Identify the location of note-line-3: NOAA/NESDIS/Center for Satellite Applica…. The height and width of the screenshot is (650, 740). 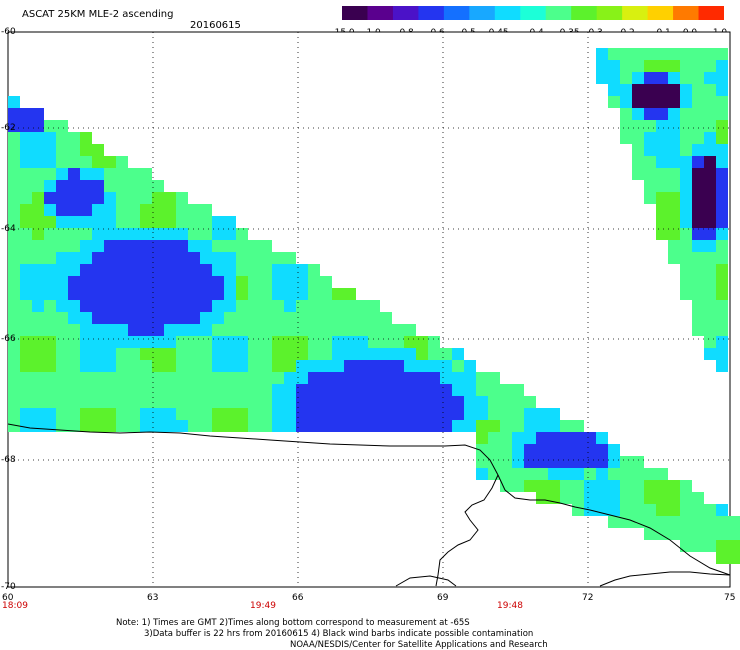
(419, 645).